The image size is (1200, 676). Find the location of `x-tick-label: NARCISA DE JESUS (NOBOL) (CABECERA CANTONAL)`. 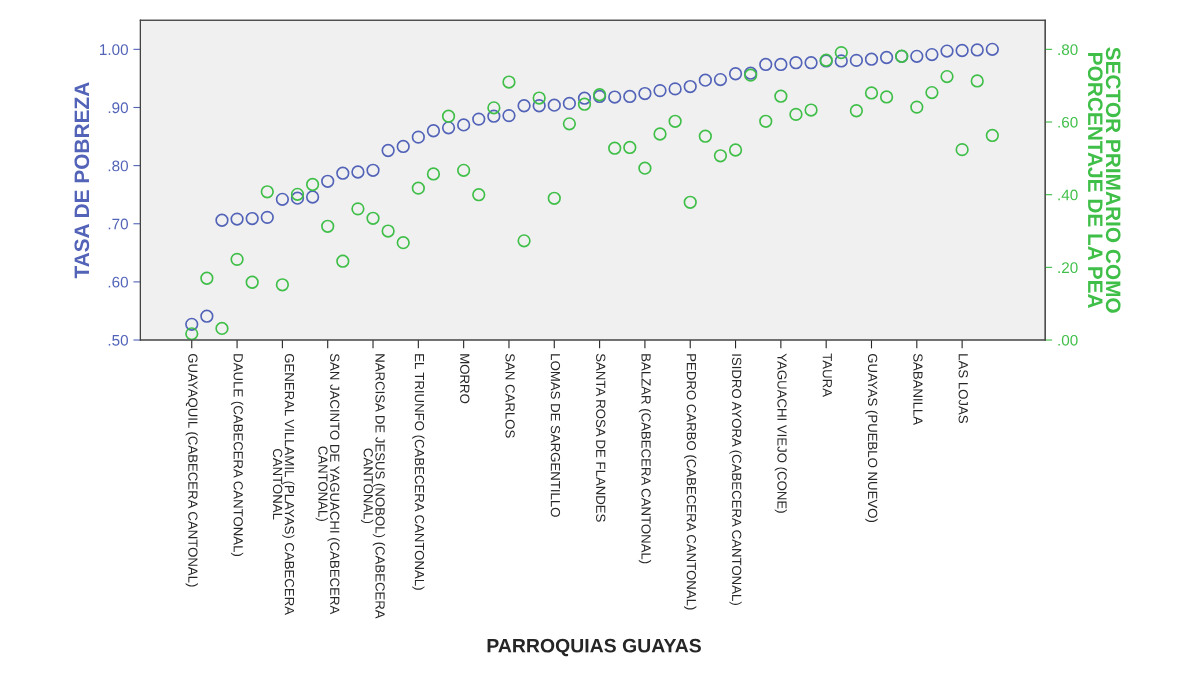

x-tick-label: NARCISA DE JESUS (NOBOL) (CABECERA CANTONAL) is located at coordinates (373, 486).